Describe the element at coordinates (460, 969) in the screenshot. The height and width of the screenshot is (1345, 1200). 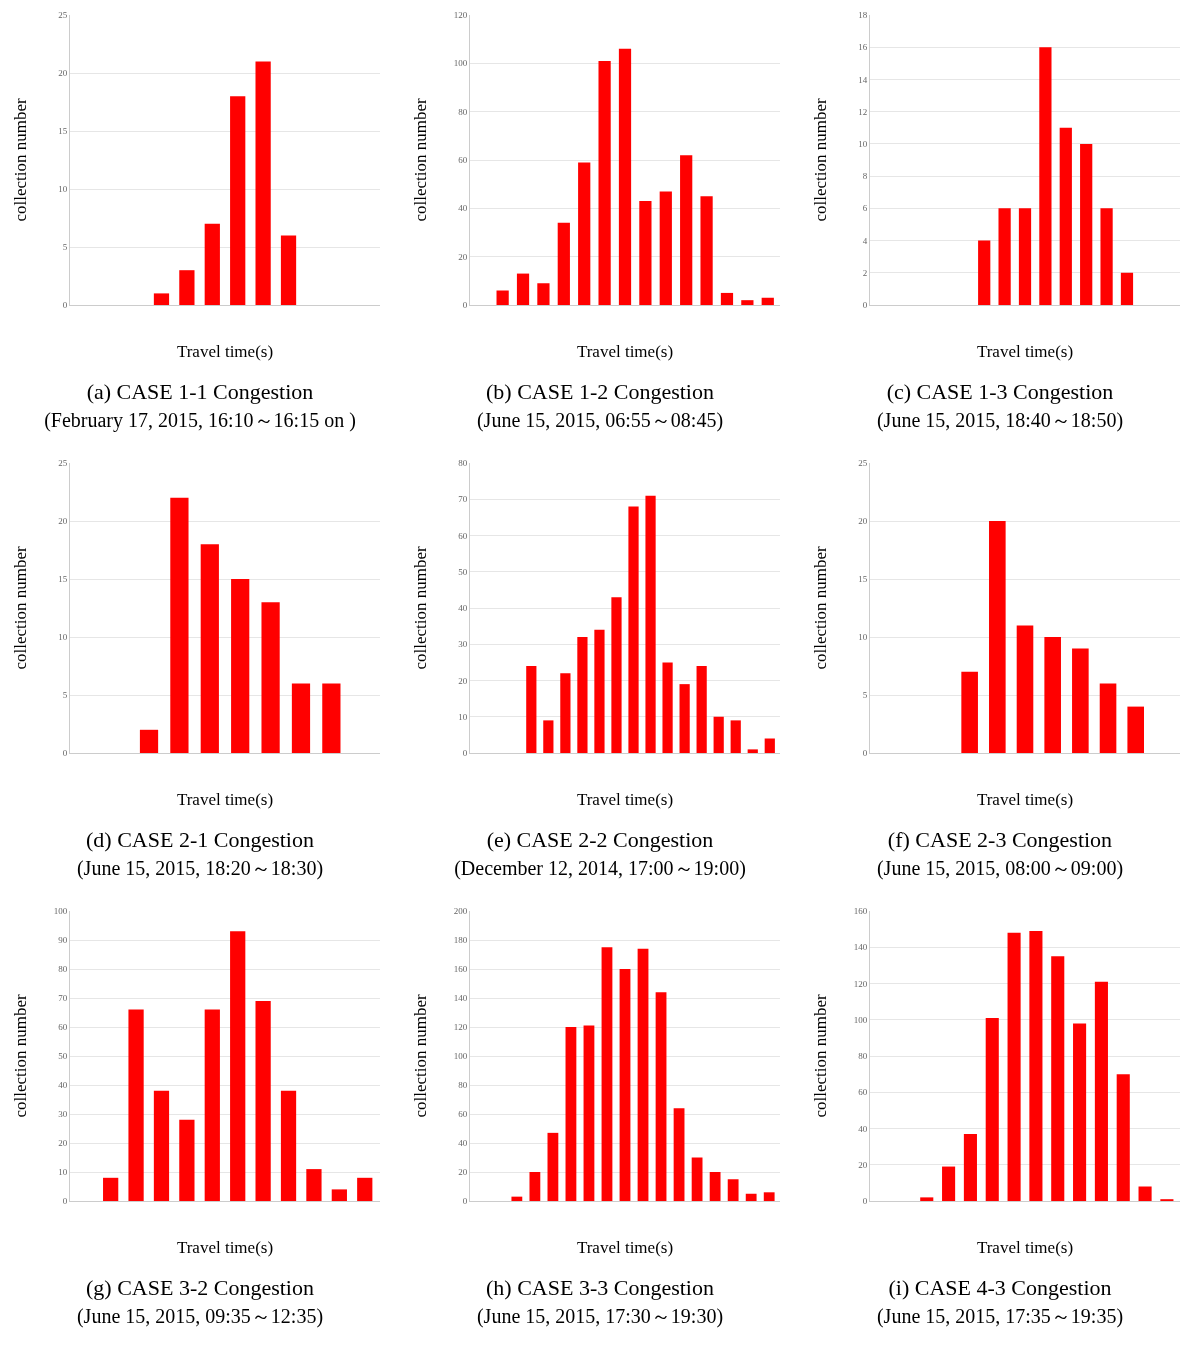
I see `y-tick-label: 160` at that location.